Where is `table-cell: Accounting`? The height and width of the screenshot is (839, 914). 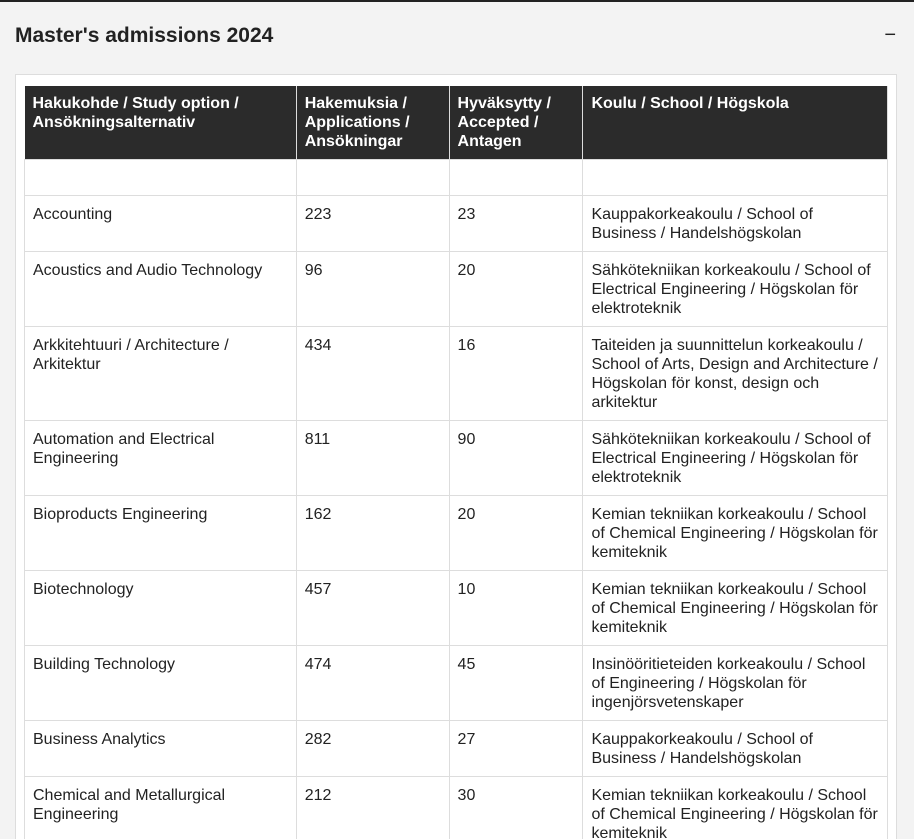
table-cell: Accounting is located at coordinates (160, 223).